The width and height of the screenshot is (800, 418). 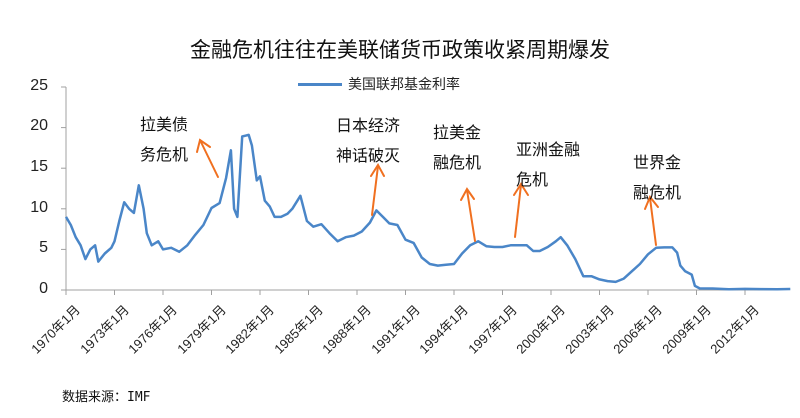 What do you see at coordinates (207, 158) in the screenshot?
I see `arrow-latam-debt` at bounding box center [207, 158].